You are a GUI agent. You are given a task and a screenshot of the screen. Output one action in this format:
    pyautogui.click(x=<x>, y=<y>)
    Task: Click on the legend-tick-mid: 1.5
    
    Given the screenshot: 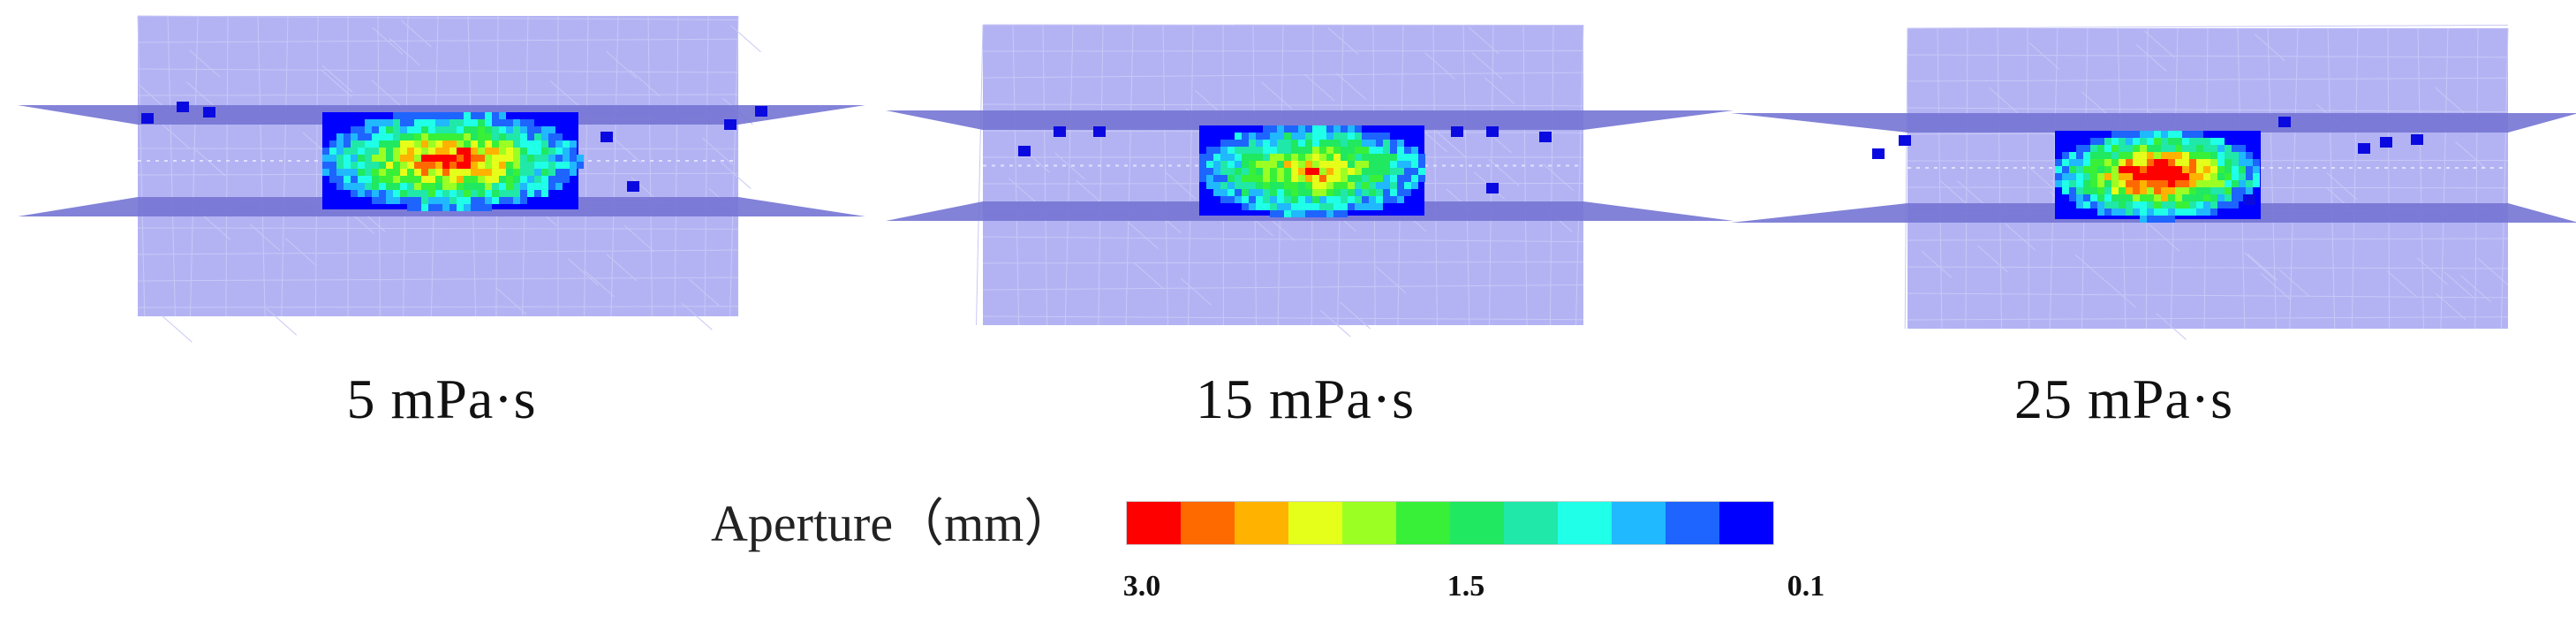 What is the action you would take?
    pyautogui.click(x=1466, y=587)
    